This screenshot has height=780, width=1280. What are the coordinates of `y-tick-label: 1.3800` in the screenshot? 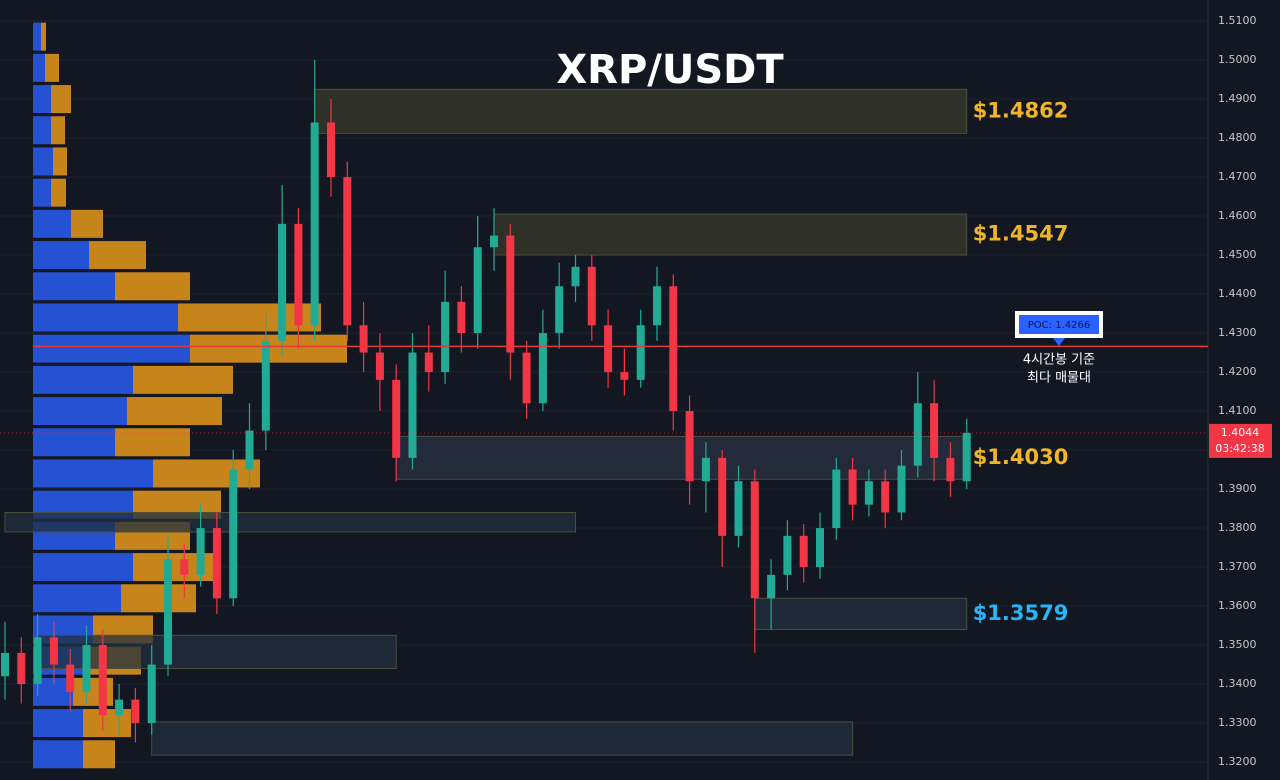 It's located at (1237, 527).